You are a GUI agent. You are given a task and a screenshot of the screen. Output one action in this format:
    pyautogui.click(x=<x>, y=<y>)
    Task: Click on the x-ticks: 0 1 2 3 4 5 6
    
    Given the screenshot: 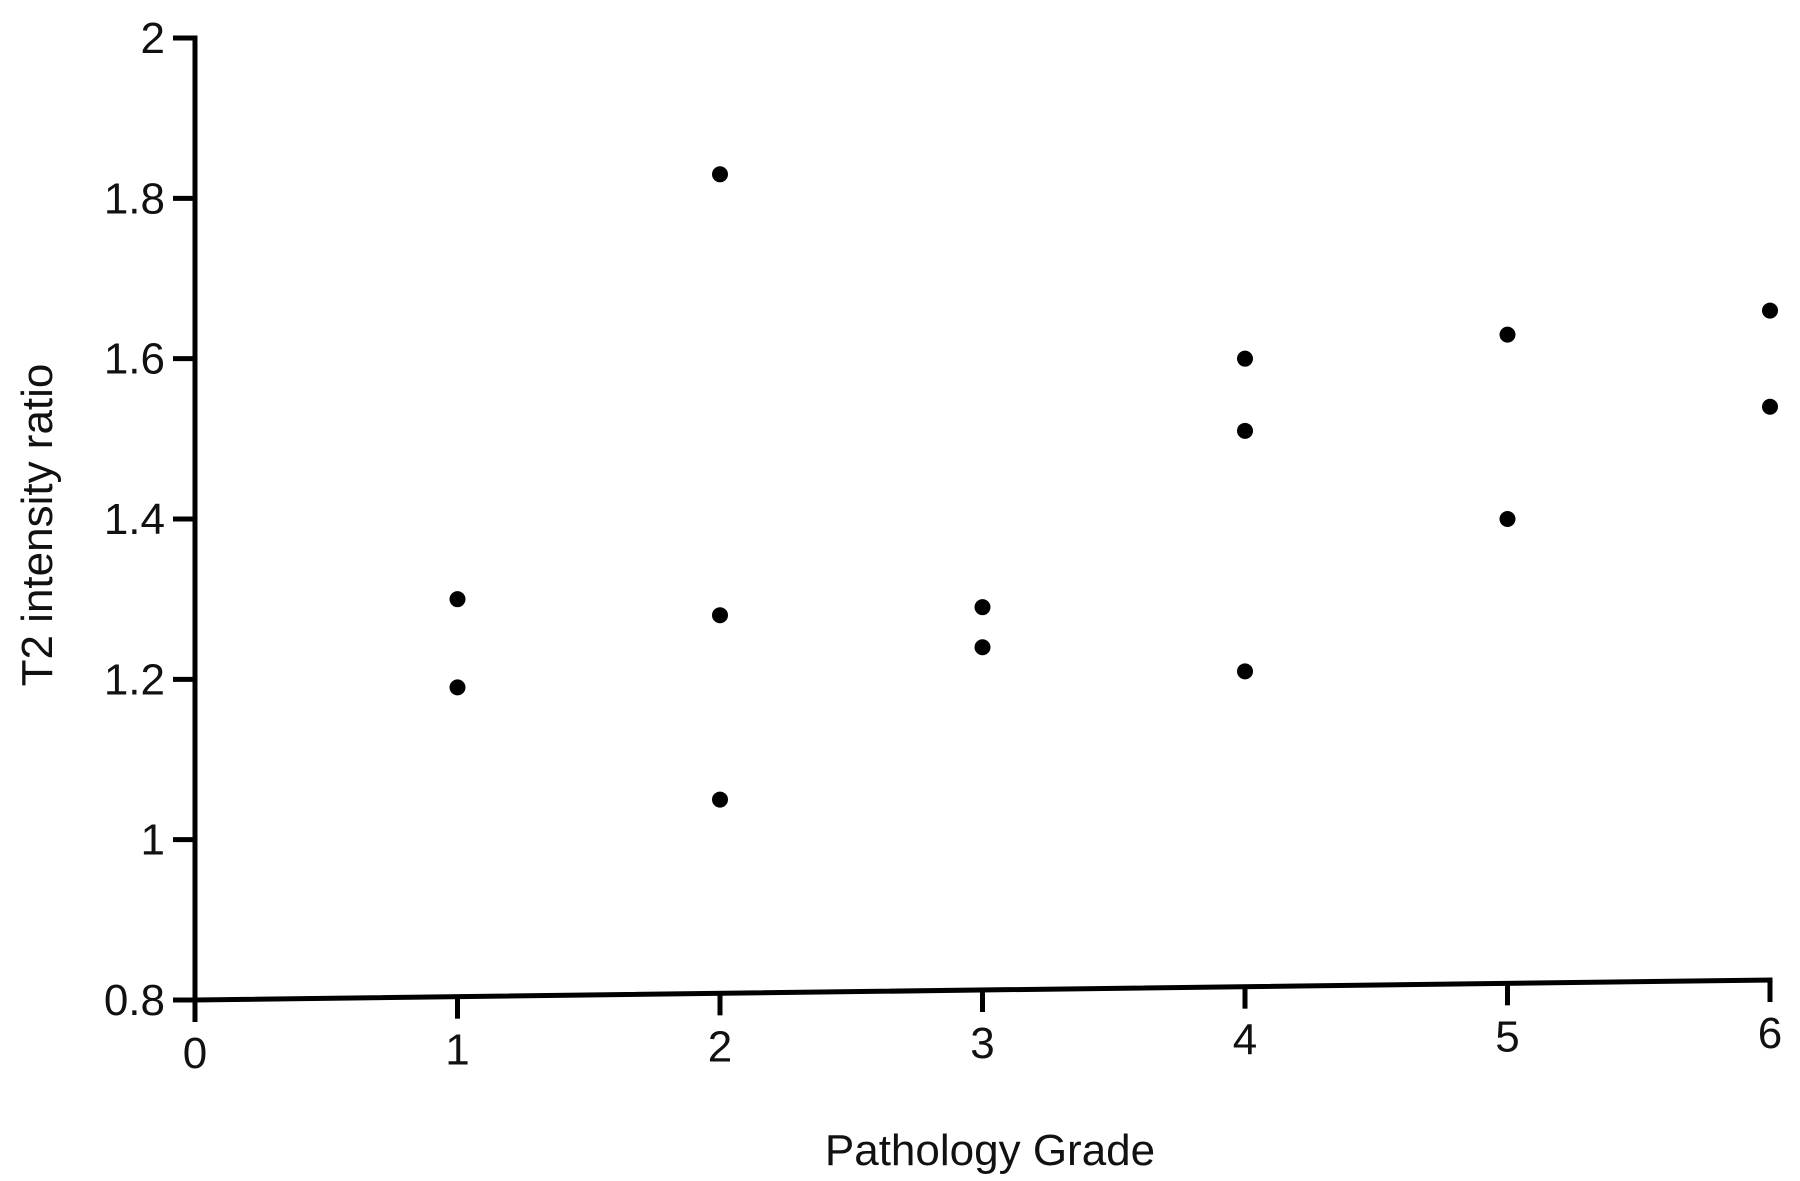 What is the action you would take?
    pyautogui.click(x=982, y=1029)
    